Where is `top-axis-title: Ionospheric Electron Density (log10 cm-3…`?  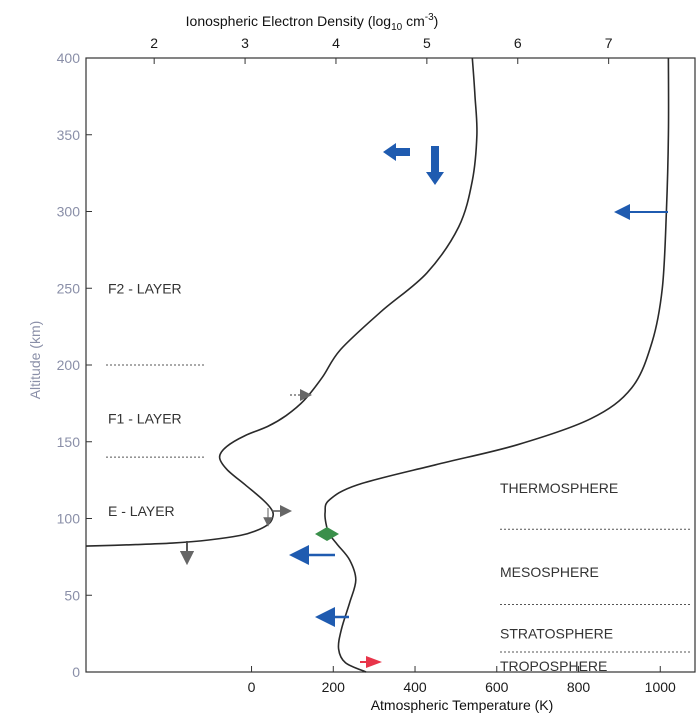 top-axis-title: Ionospheric Electron Density (log10 cm-3… is located at coordinates (312, 22).